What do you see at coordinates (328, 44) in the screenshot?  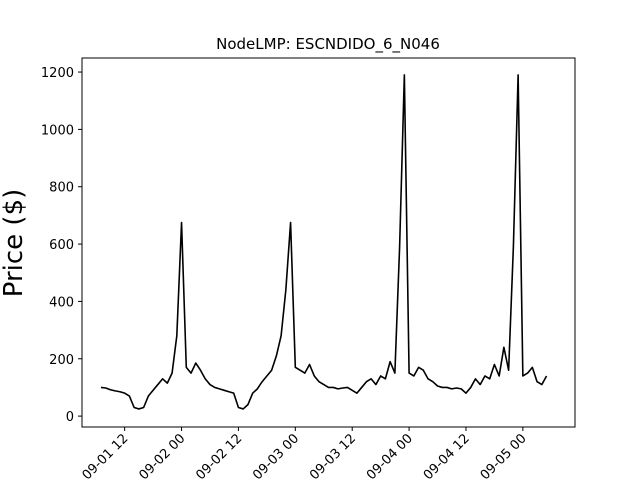 I see `chart-title: NodeLMP: ESCNDIDO_6_N046` at bounding box center [328, 44].